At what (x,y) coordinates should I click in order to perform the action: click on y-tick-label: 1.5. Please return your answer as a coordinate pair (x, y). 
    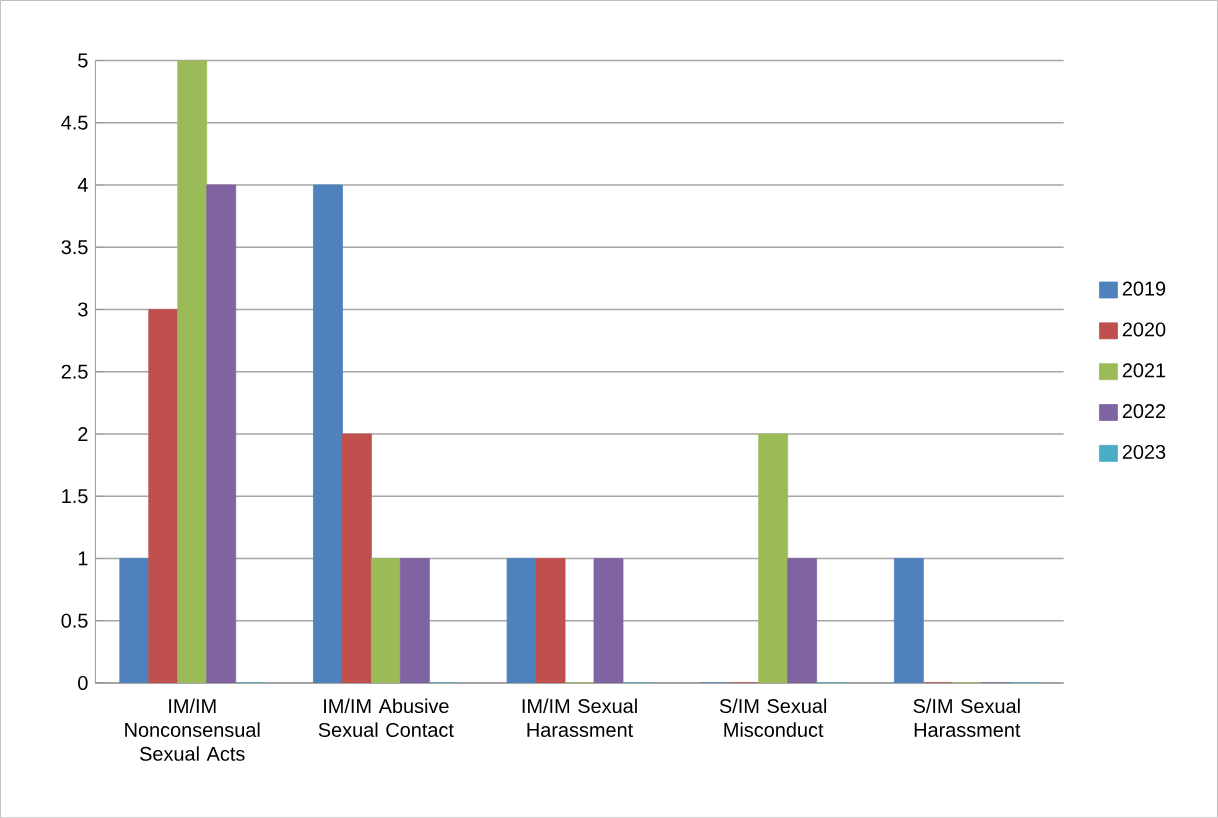
    Looking at the image, I should click on (75, 496).